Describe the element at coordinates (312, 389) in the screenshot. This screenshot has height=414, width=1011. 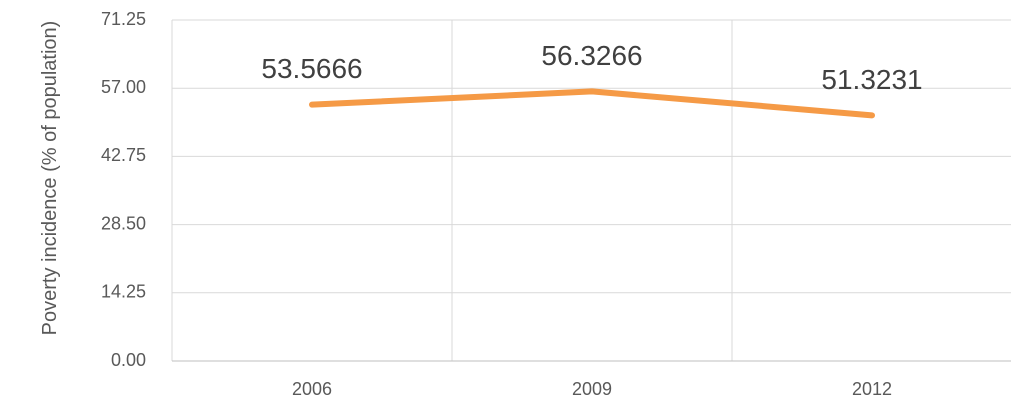
I see `x-tick-label: 2006` at that location.